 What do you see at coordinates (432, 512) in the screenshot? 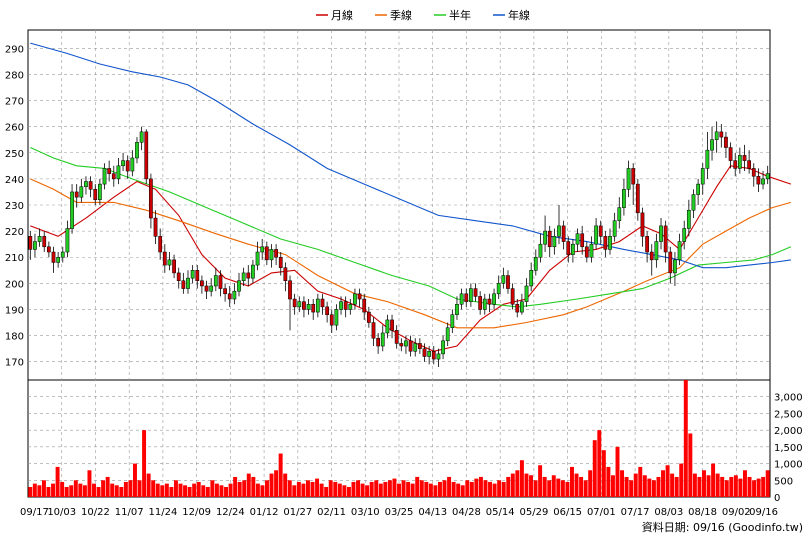
I see `date-tick-label: 04/13` at bounding box center [432, 512].